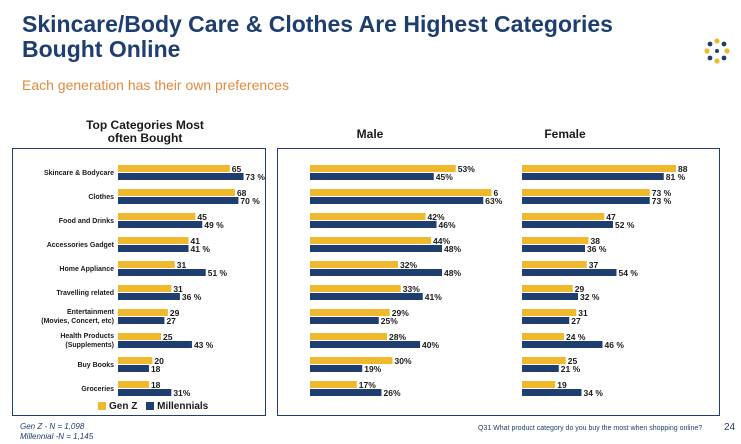 The width and height of the screenshot is (741, 444). I want to click on category-label: Skincare & Bodycare, so click(79, 173).